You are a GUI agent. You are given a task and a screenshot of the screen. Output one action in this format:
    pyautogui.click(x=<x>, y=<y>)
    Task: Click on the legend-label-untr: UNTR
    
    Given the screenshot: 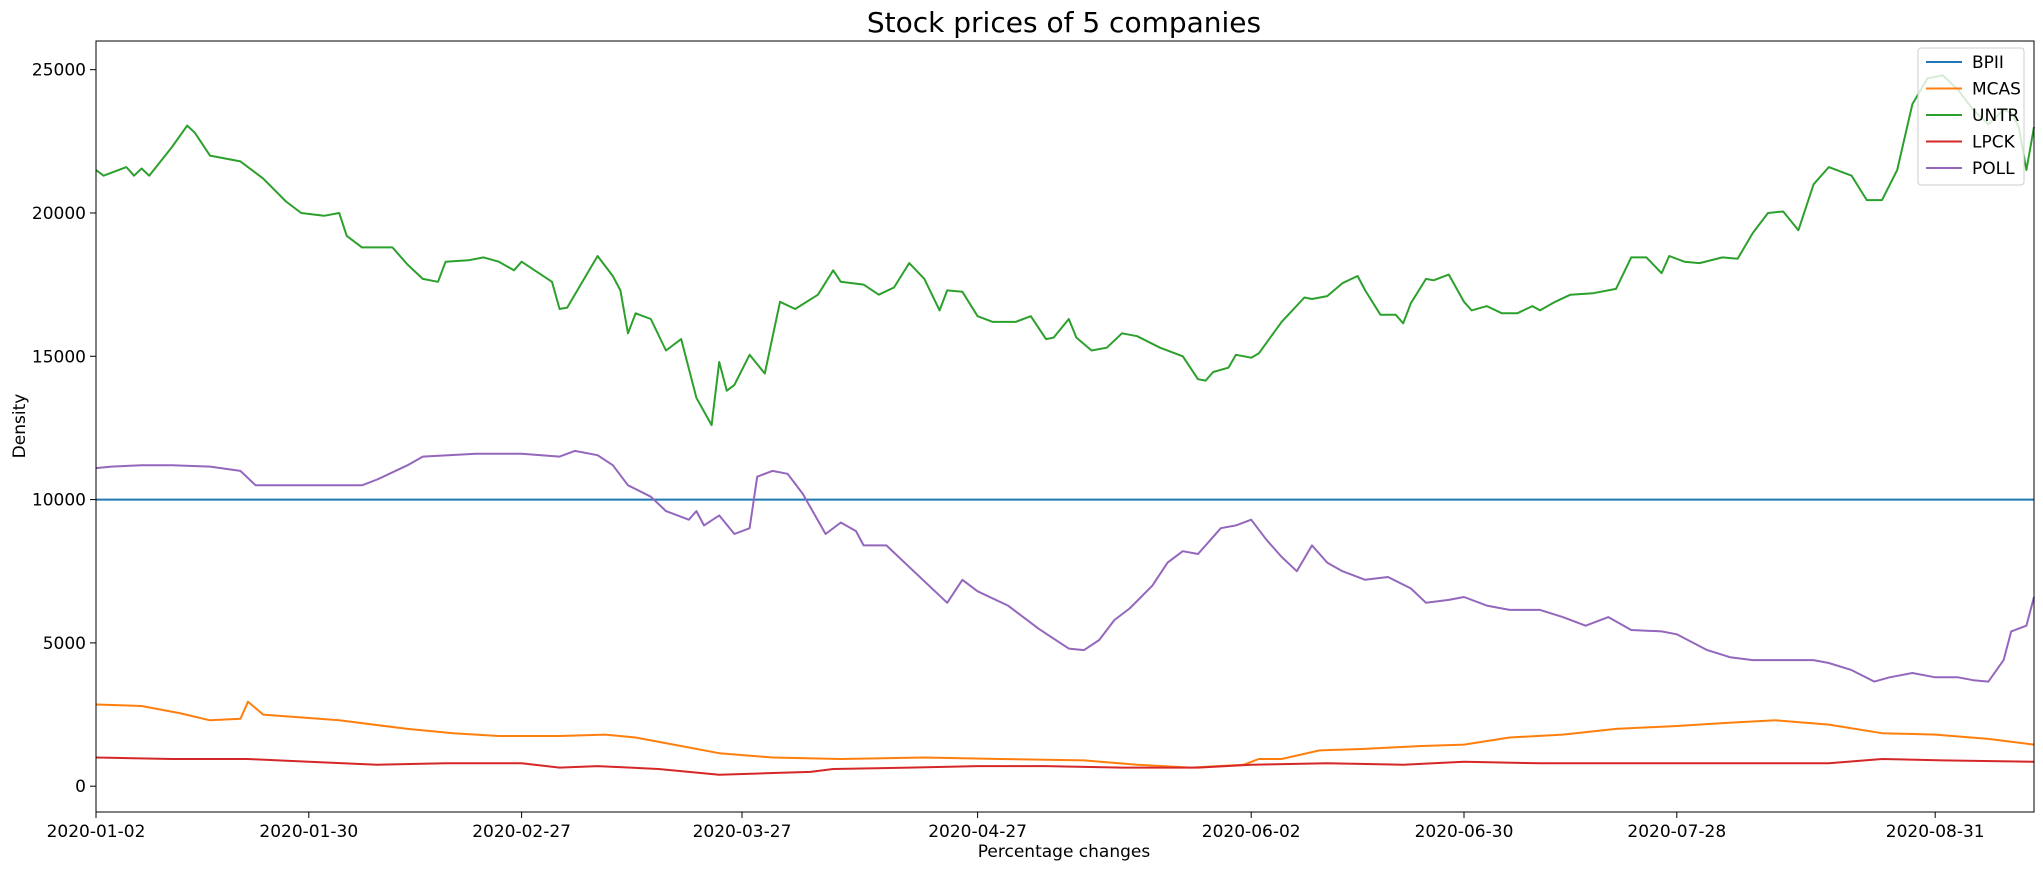 What is the action you would take?
    pyautogui.click(x=1996, y=116)
    